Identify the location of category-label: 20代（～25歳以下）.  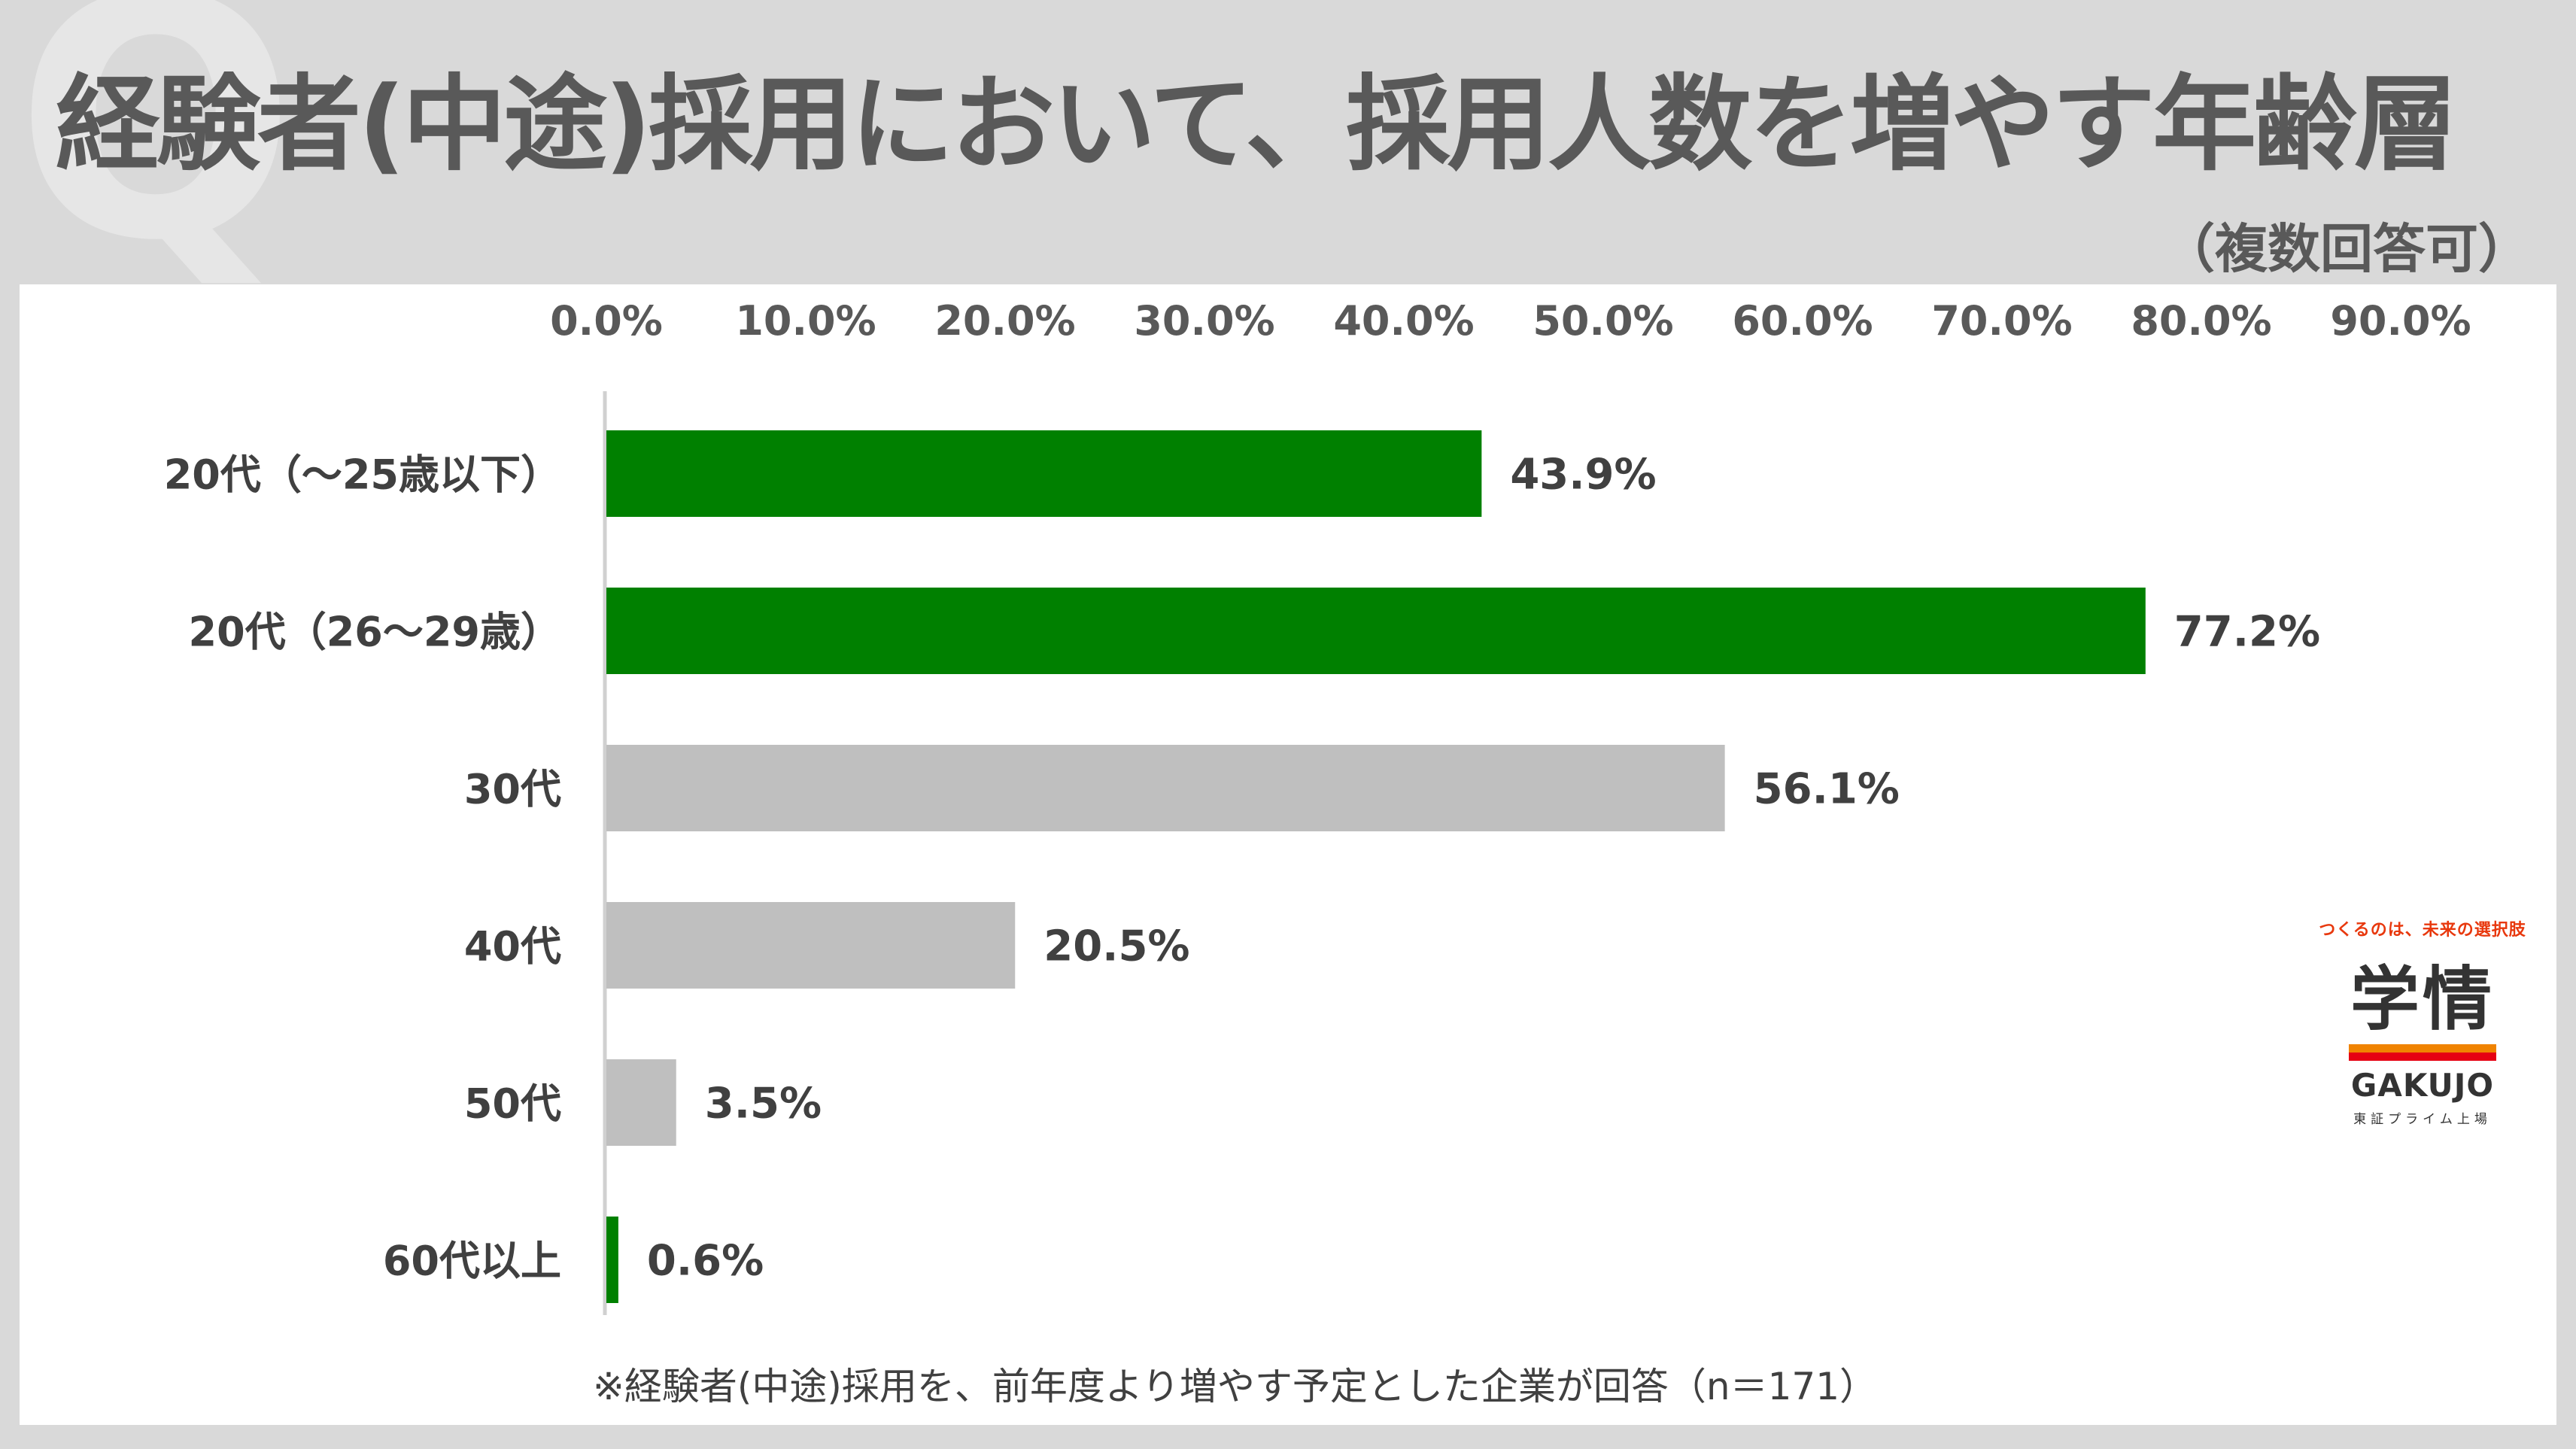
(363, 475).